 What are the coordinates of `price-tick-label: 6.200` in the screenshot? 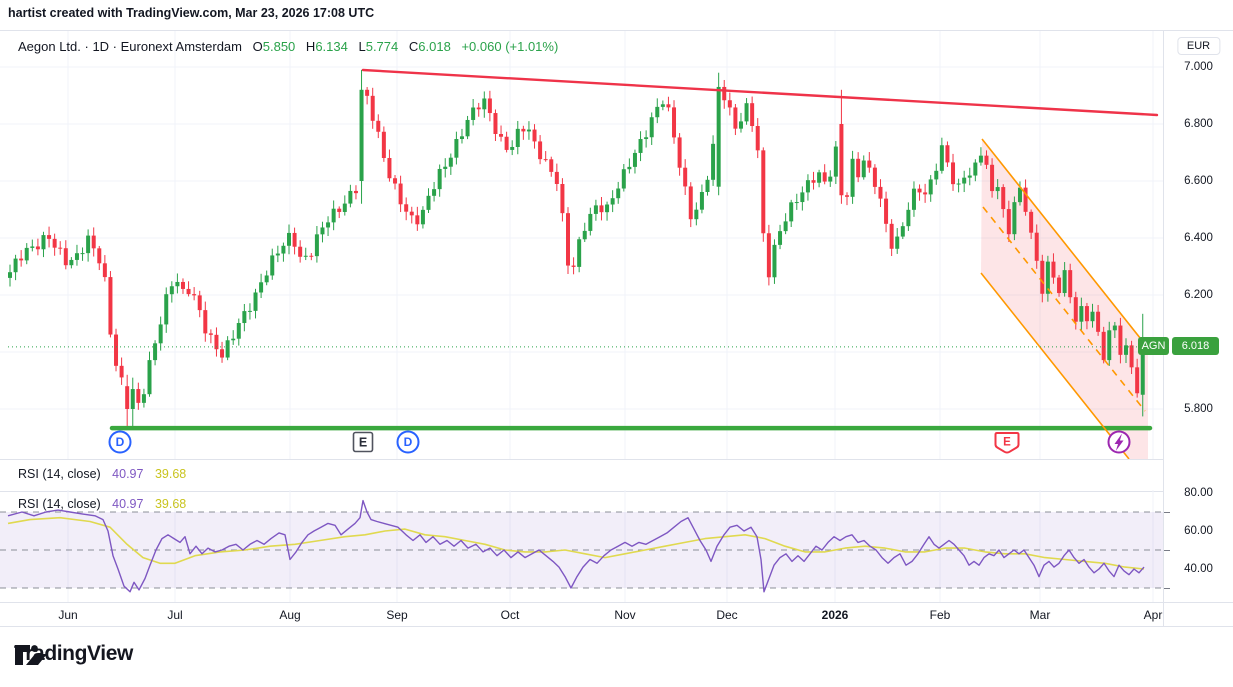 It's located at (1198, 295).